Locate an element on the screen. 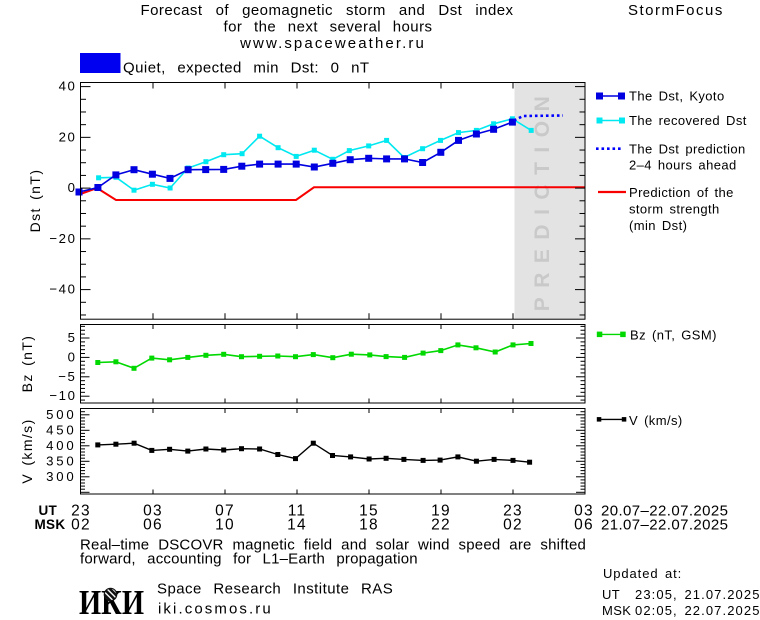 Image resolution: width=760 pixels, height=620 pixels. svg-text: 02:05, 22.07.2025 is located at coordinates (697, 610).